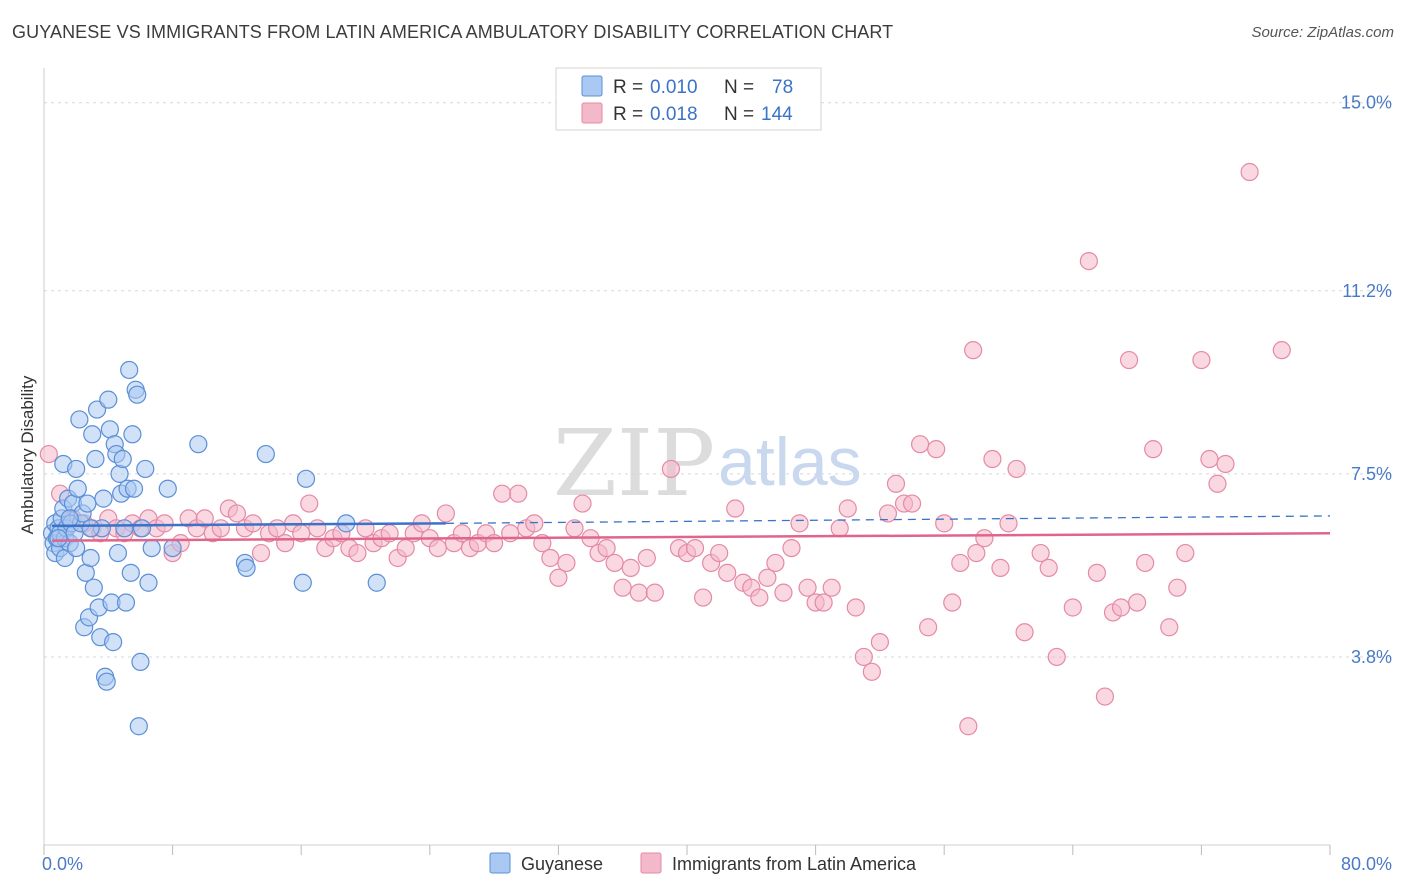 This screenshot has width=1406, height=892. I want to click on series-legend-swatch-guyanese, so click(500, 863).